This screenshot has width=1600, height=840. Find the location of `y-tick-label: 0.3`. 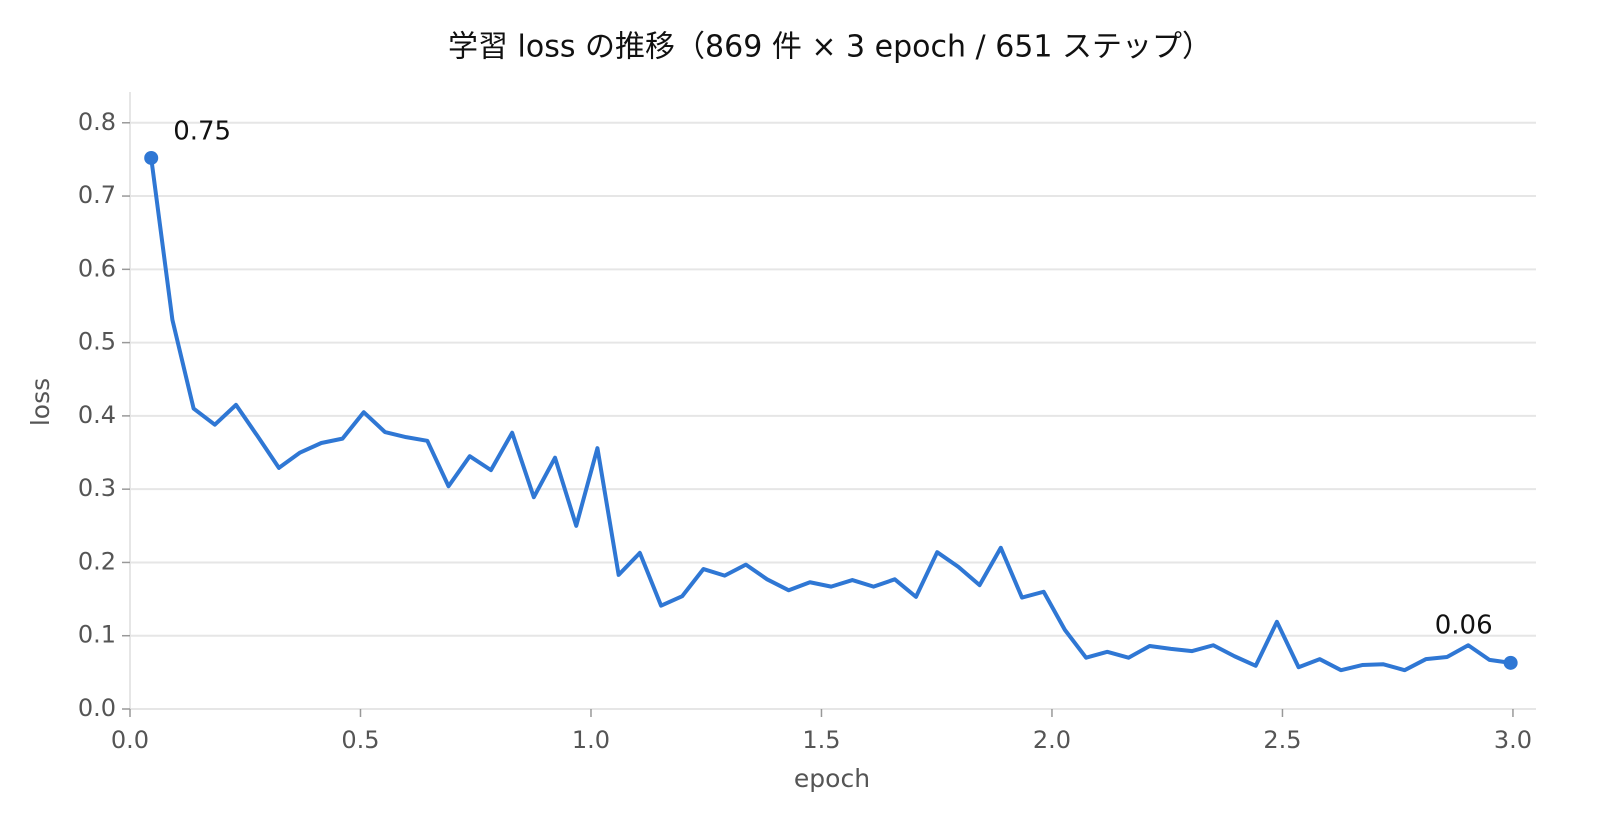

y-tick-label: 0.3 is located at coordinates (97, 488).